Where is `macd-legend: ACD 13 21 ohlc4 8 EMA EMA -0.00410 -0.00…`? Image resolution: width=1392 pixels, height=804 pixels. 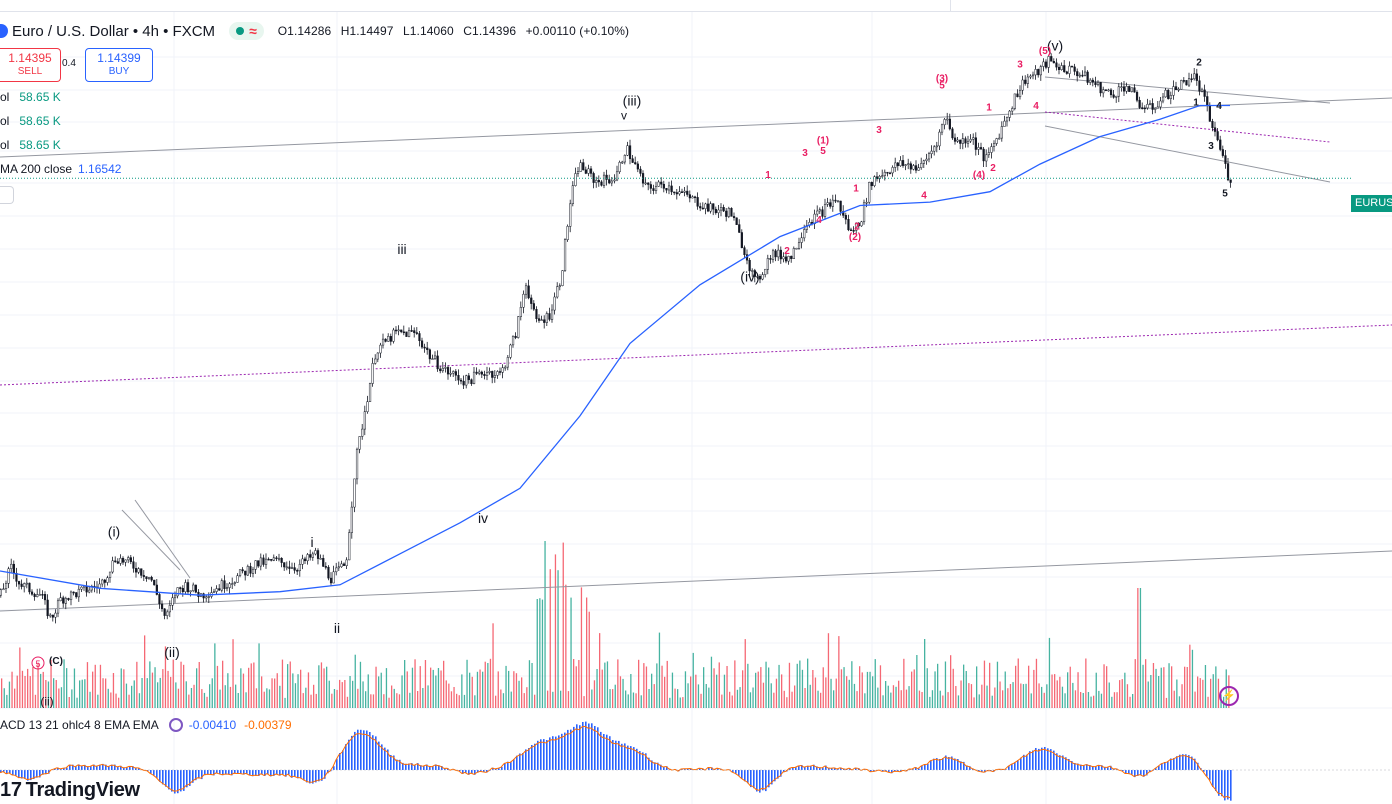 macd-legend: ACD 13 21 ohlc4 8 EMA EMA -0.00410 -0.00… is located at coordinates (146, 725).